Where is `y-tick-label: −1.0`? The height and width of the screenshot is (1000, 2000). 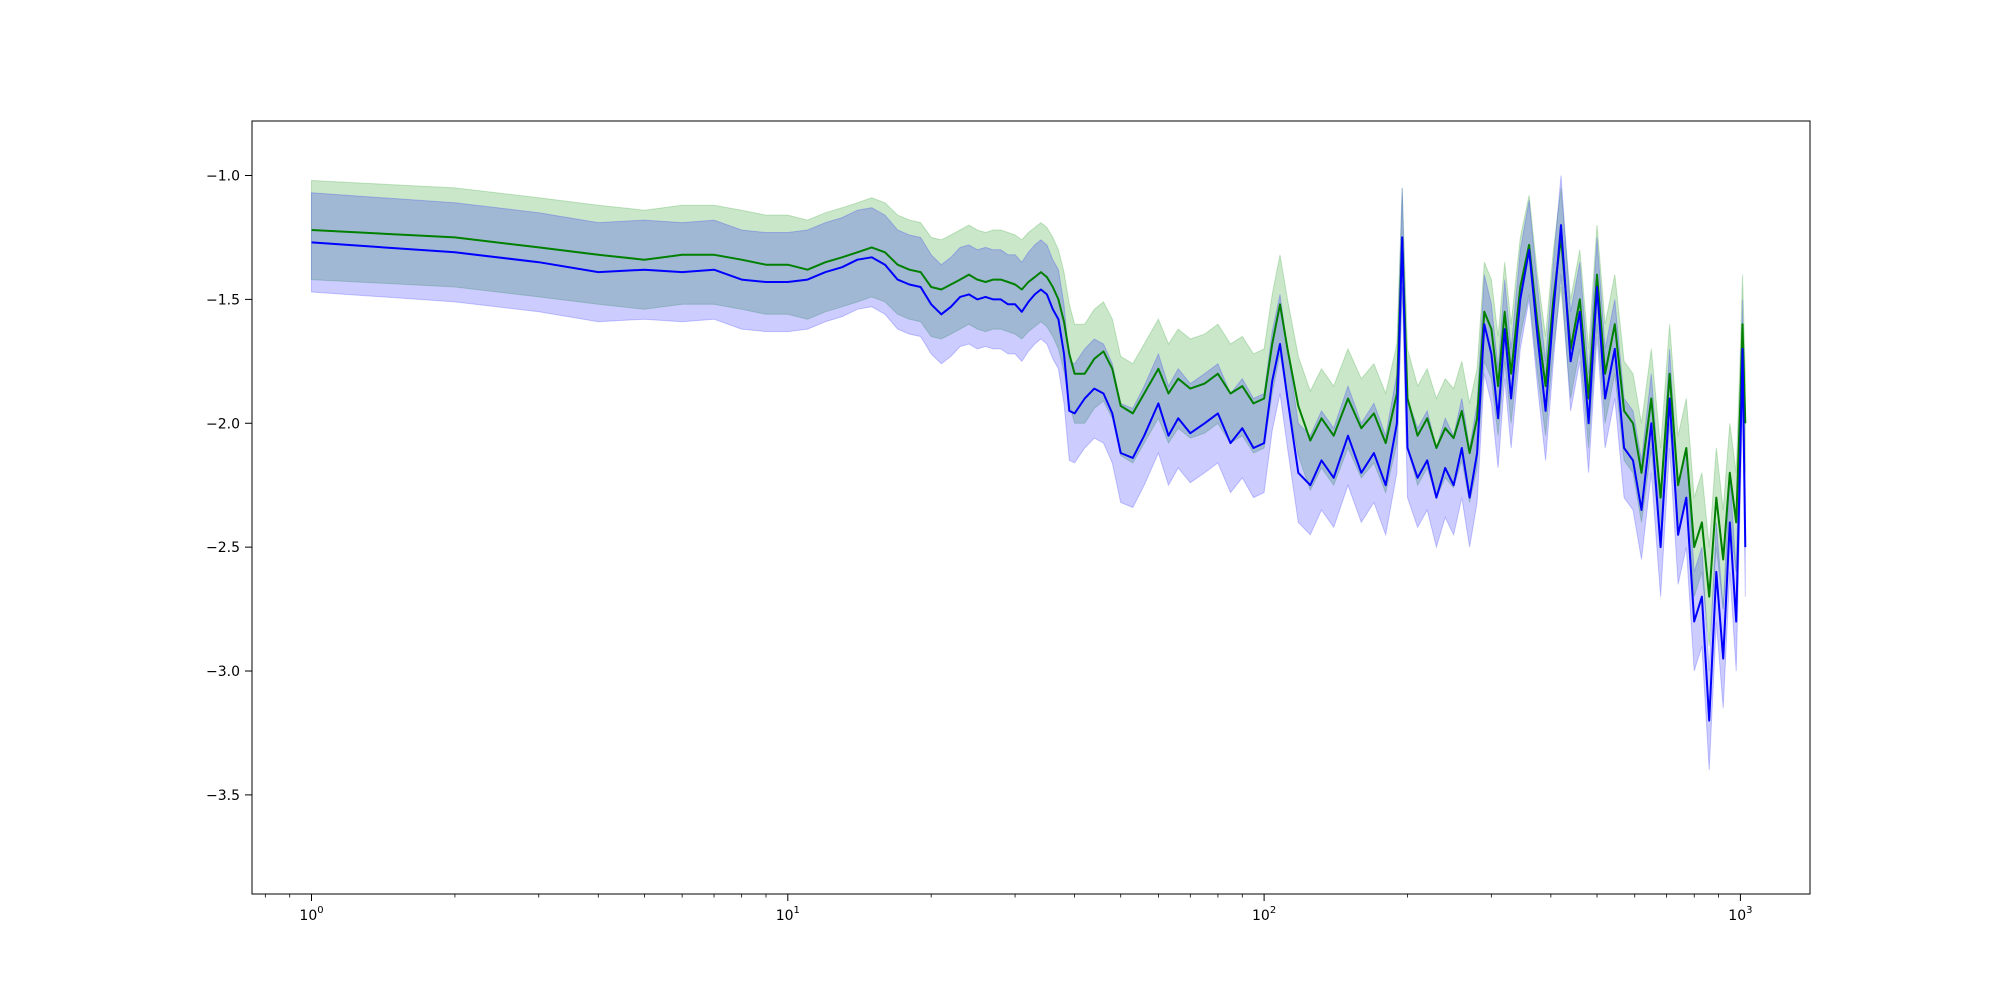 y-tick-label: −1.0 is located at coordinates (223, 177).